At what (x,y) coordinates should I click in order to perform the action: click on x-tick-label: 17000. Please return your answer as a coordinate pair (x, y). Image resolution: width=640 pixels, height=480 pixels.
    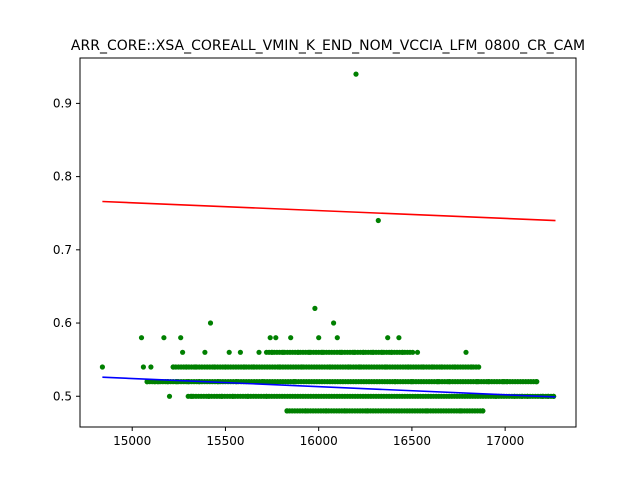
    Looking at the image, I should click on (505, 441).